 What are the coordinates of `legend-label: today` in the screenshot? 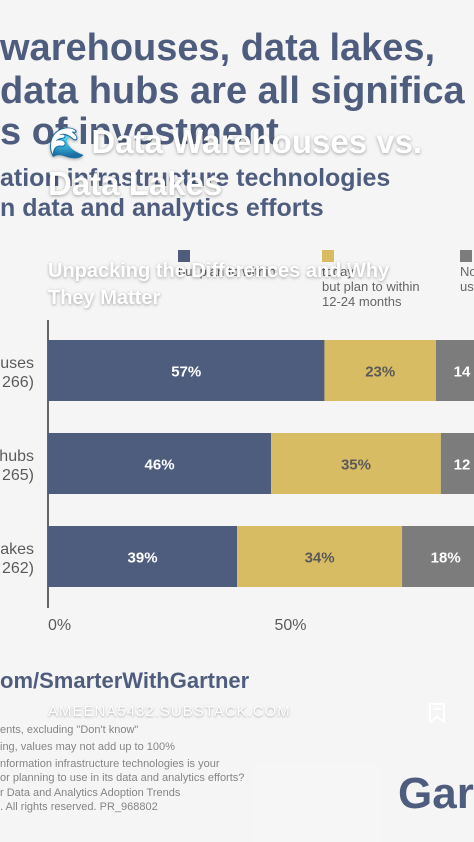 It's located at (338, 271).